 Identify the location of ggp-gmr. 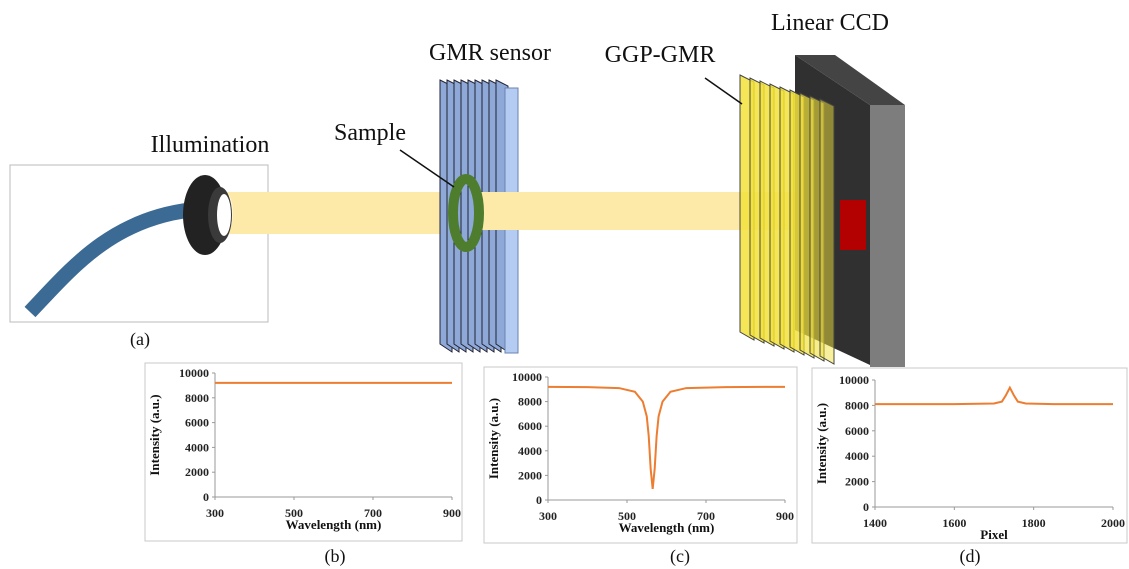
(787, 219).